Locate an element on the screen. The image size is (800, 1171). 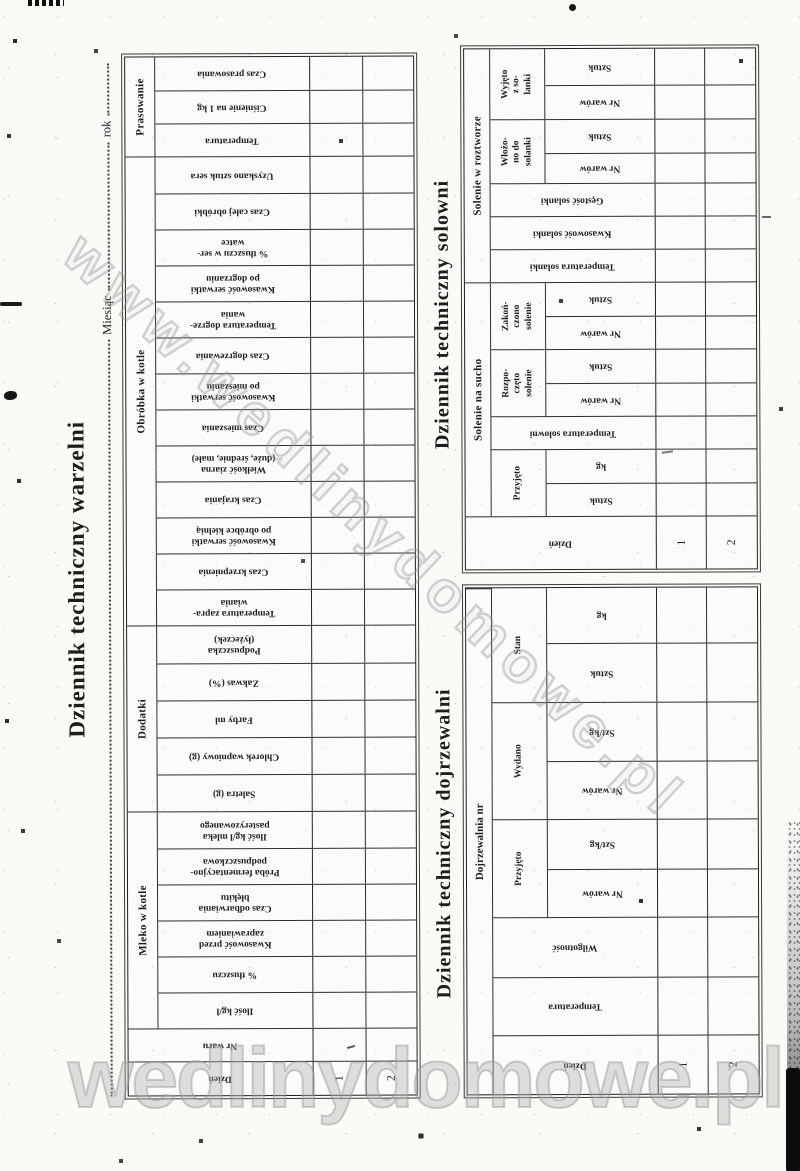
column-label: Temperatura solowni is located at coordinates (573, 433).